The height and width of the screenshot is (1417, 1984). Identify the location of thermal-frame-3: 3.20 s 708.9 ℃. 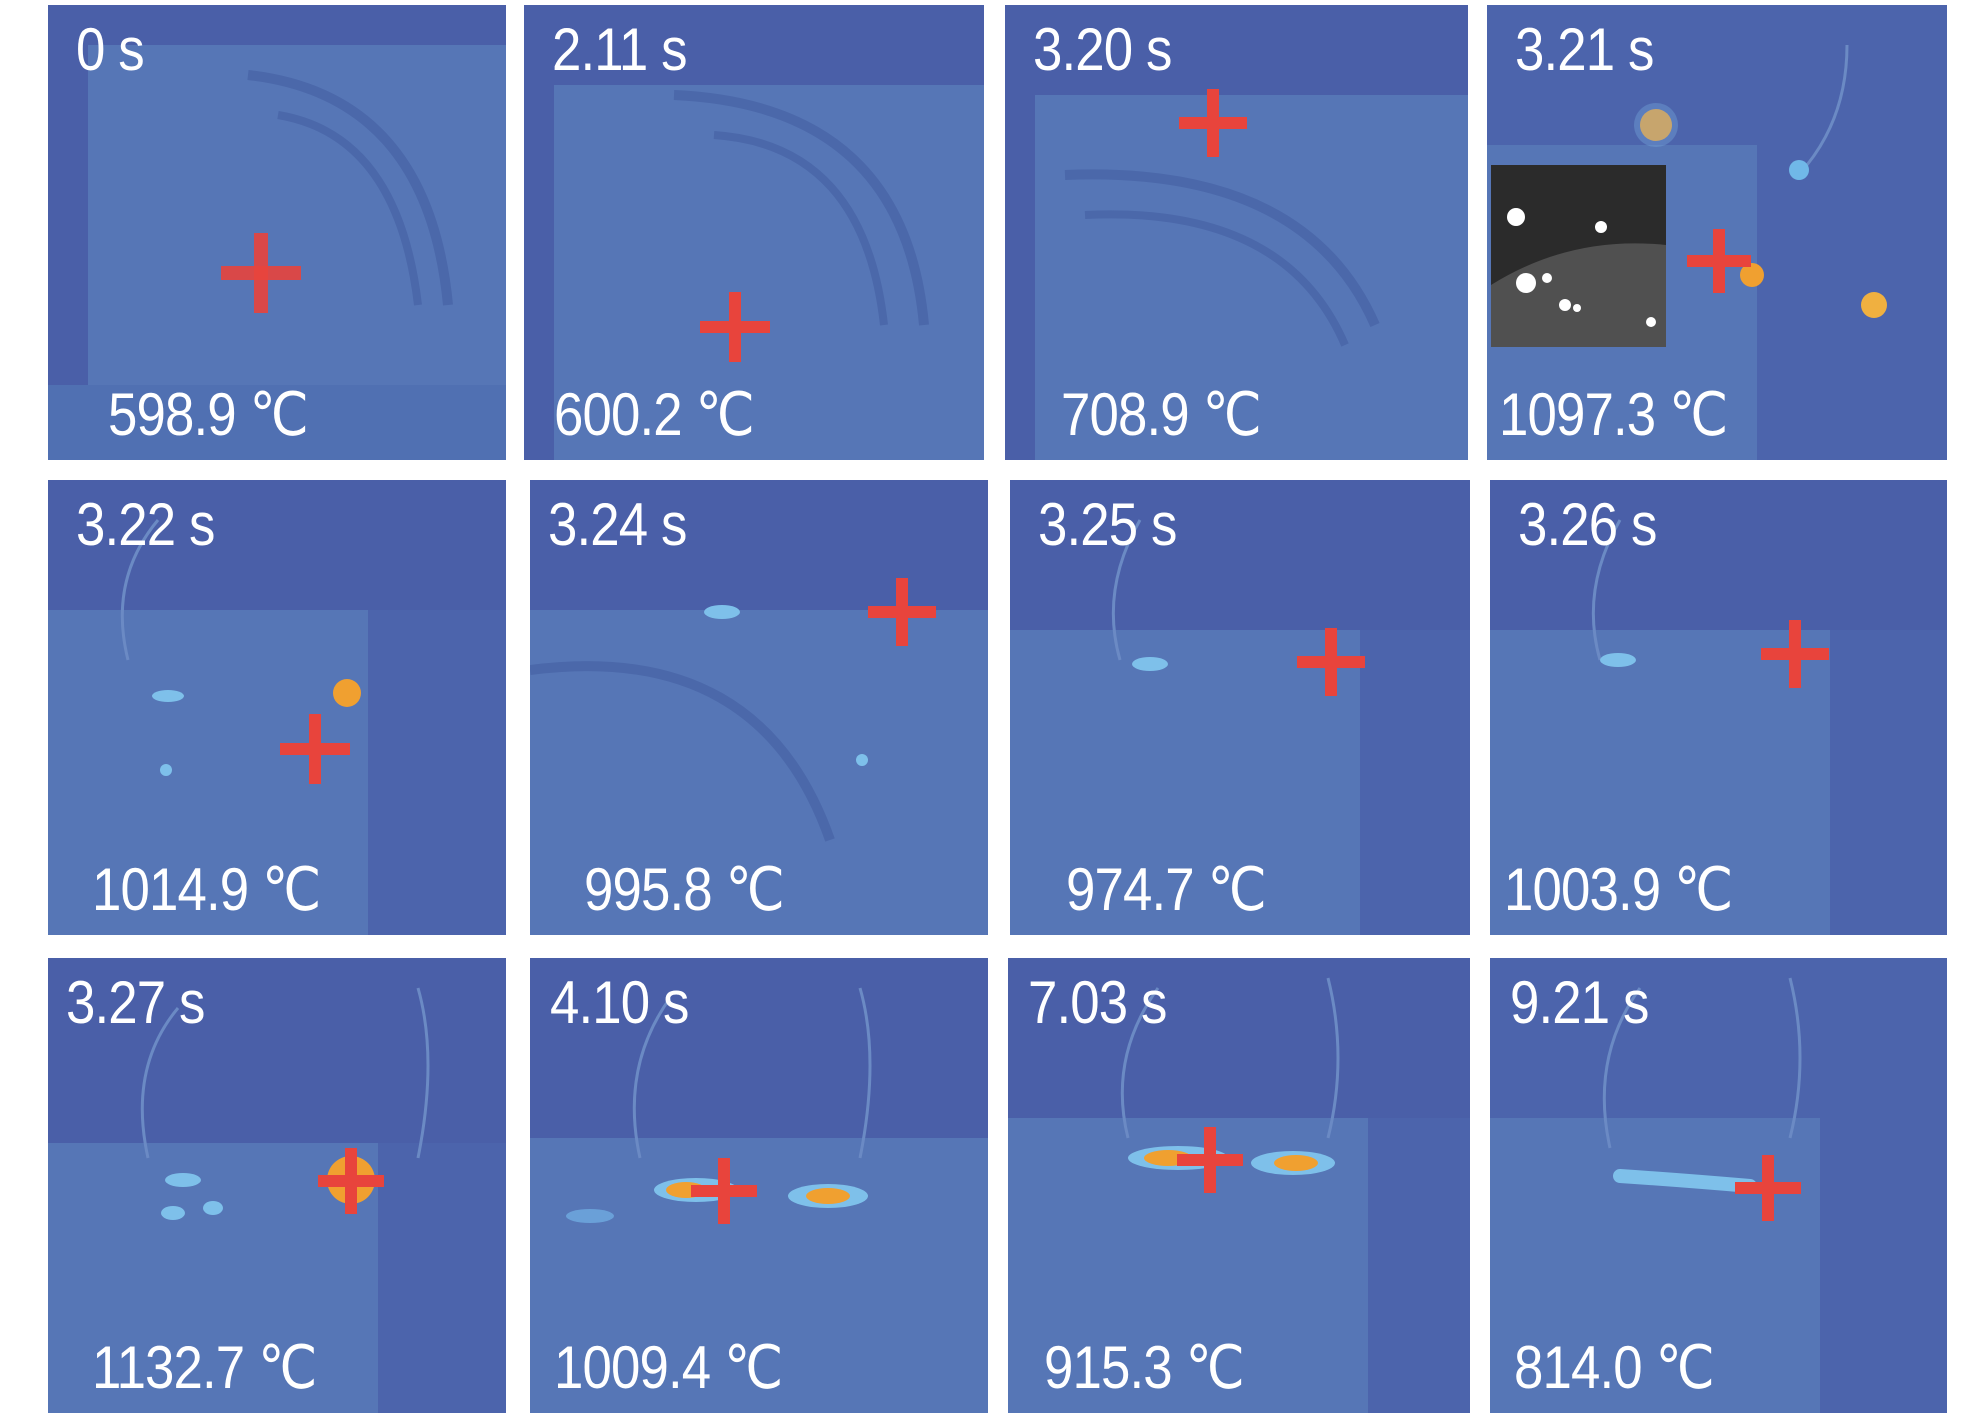
(1236, 232).